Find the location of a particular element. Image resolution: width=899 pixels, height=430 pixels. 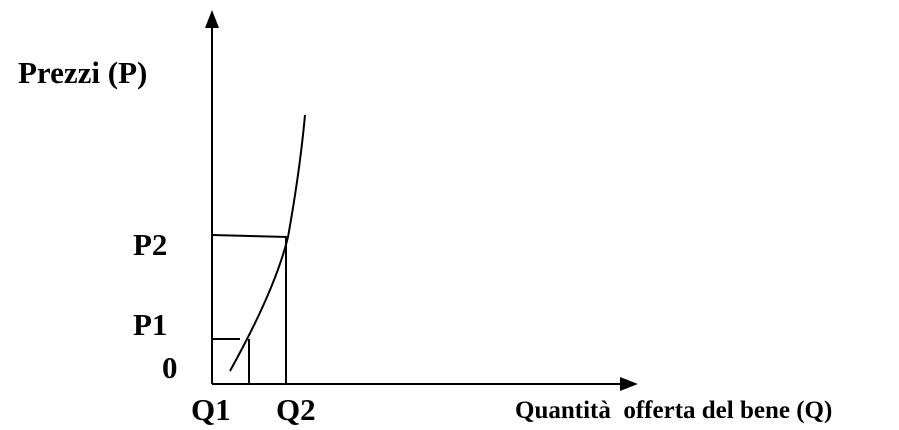

y-axis-arrowhead is located at coordinates (212, 19).